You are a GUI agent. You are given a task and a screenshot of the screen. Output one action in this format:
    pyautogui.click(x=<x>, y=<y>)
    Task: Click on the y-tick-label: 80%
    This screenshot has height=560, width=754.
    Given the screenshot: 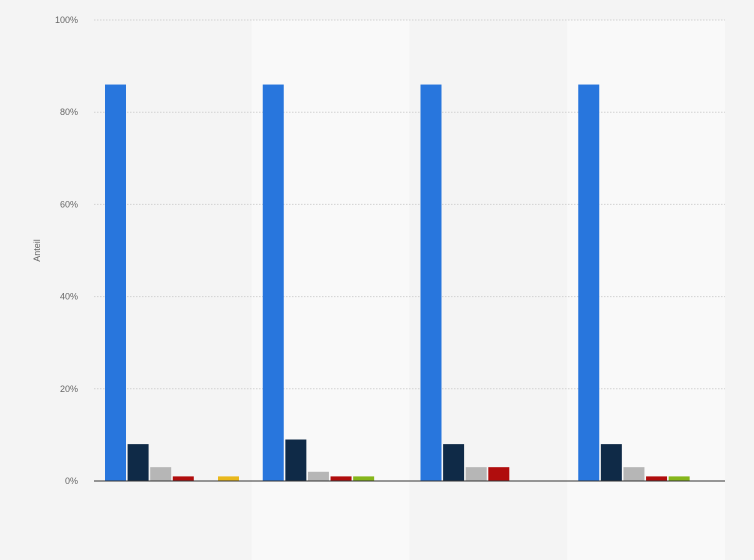 What is the action you would take?
    pyautogui.click(x=69, y=112)
    